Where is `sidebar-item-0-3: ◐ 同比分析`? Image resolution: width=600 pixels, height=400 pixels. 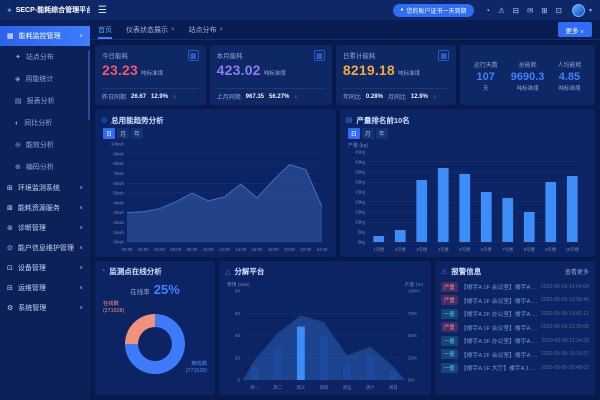
sidebar-item-0-3: ◐ 同比分析 is located at coordinates (45, 123).